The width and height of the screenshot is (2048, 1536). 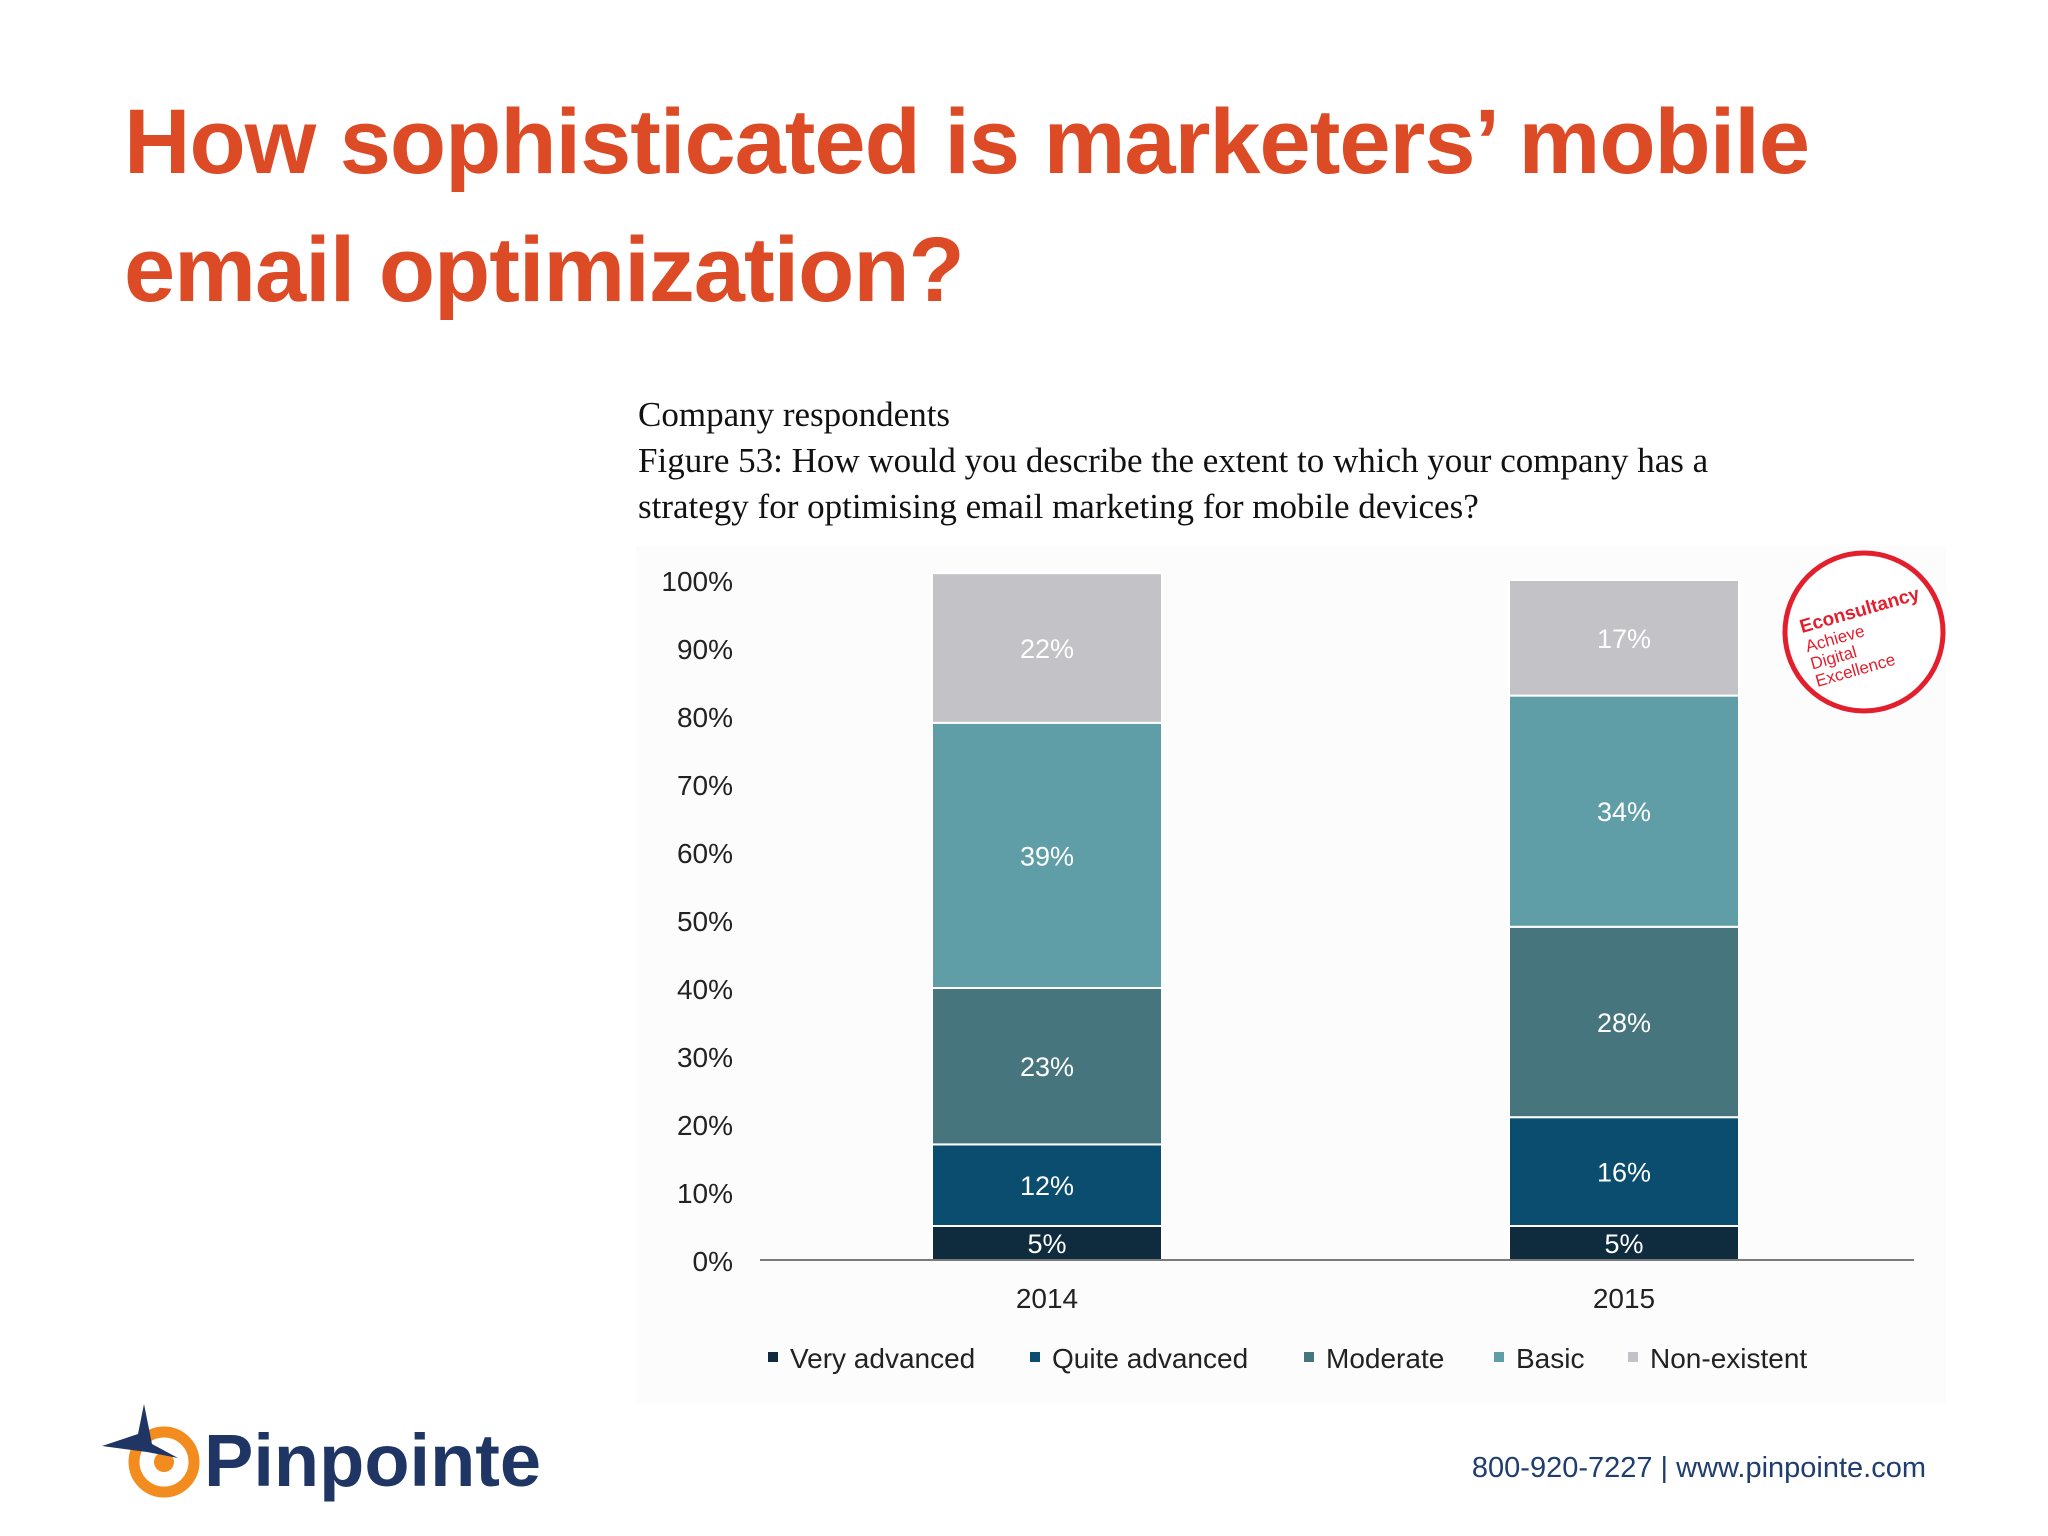 I want to click on x-axis: 2014 2015, so click(x=1335, y=1298).